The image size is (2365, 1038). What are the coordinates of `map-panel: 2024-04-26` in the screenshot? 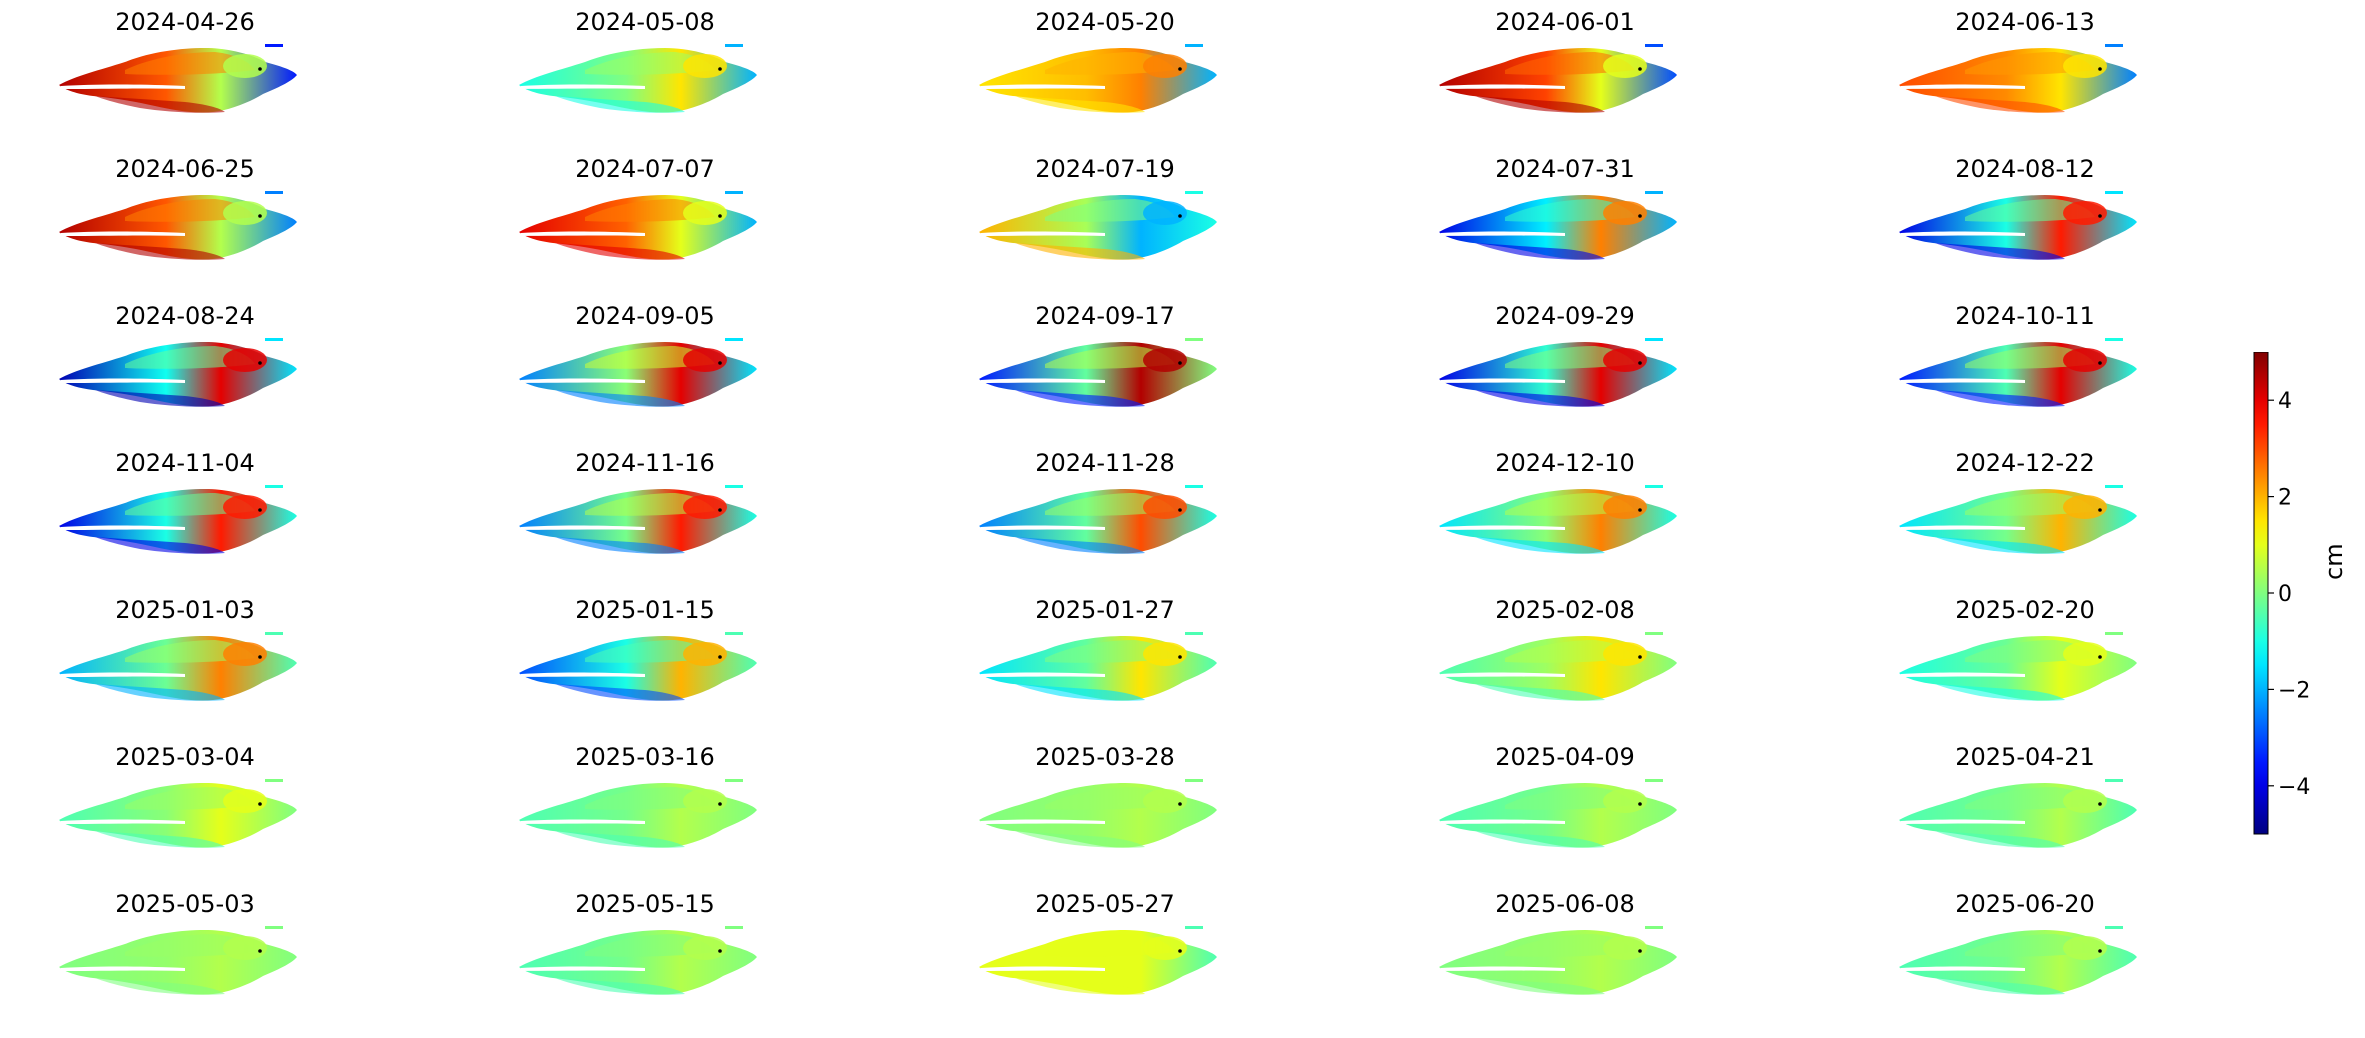 It's located at (185, 60).